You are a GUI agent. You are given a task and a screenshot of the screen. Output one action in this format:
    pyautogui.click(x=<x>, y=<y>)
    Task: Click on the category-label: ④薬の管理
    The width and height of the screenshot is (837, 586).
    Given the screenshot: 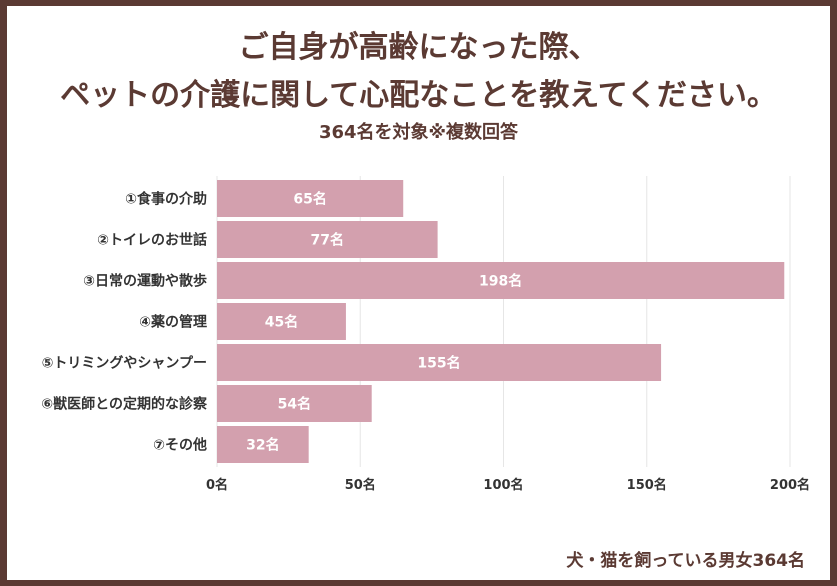 What is the action you would take?
    pyautogui.click(x=173, y=322)
    